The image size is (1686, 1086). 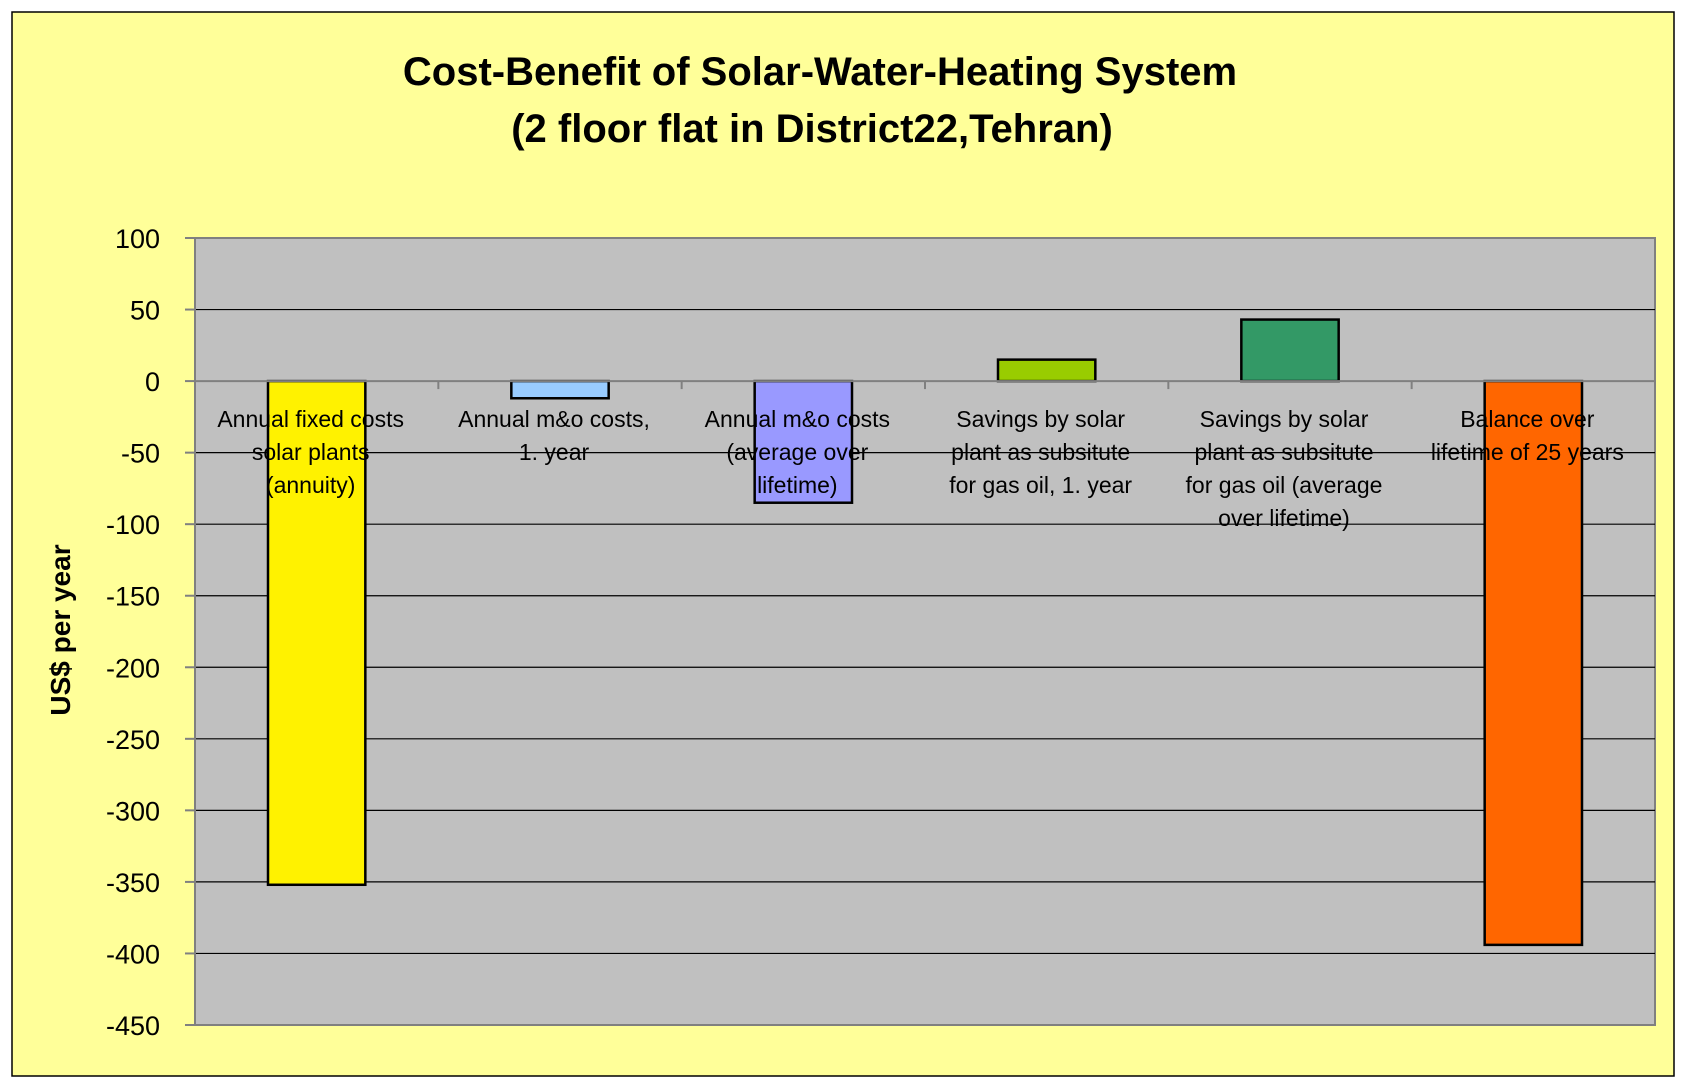 What do you see at coordinates (133, 740) in the screenshot?
I see `y-tick-label: -250` at bounding box center [133, 740].